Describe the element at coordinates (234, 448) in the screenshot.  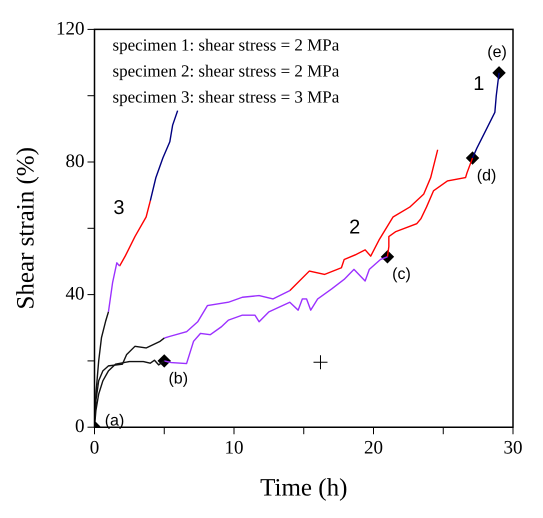
I see `x-tick-label: 10` at that location.